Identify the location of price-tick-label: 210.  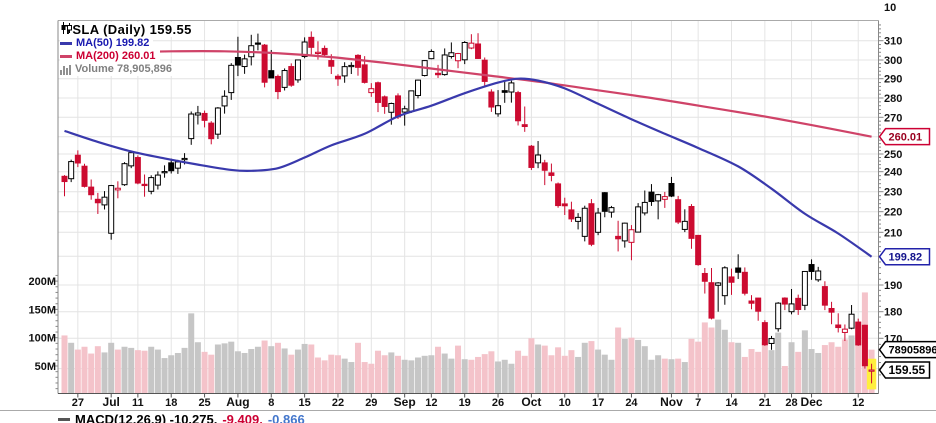
(893, 233).